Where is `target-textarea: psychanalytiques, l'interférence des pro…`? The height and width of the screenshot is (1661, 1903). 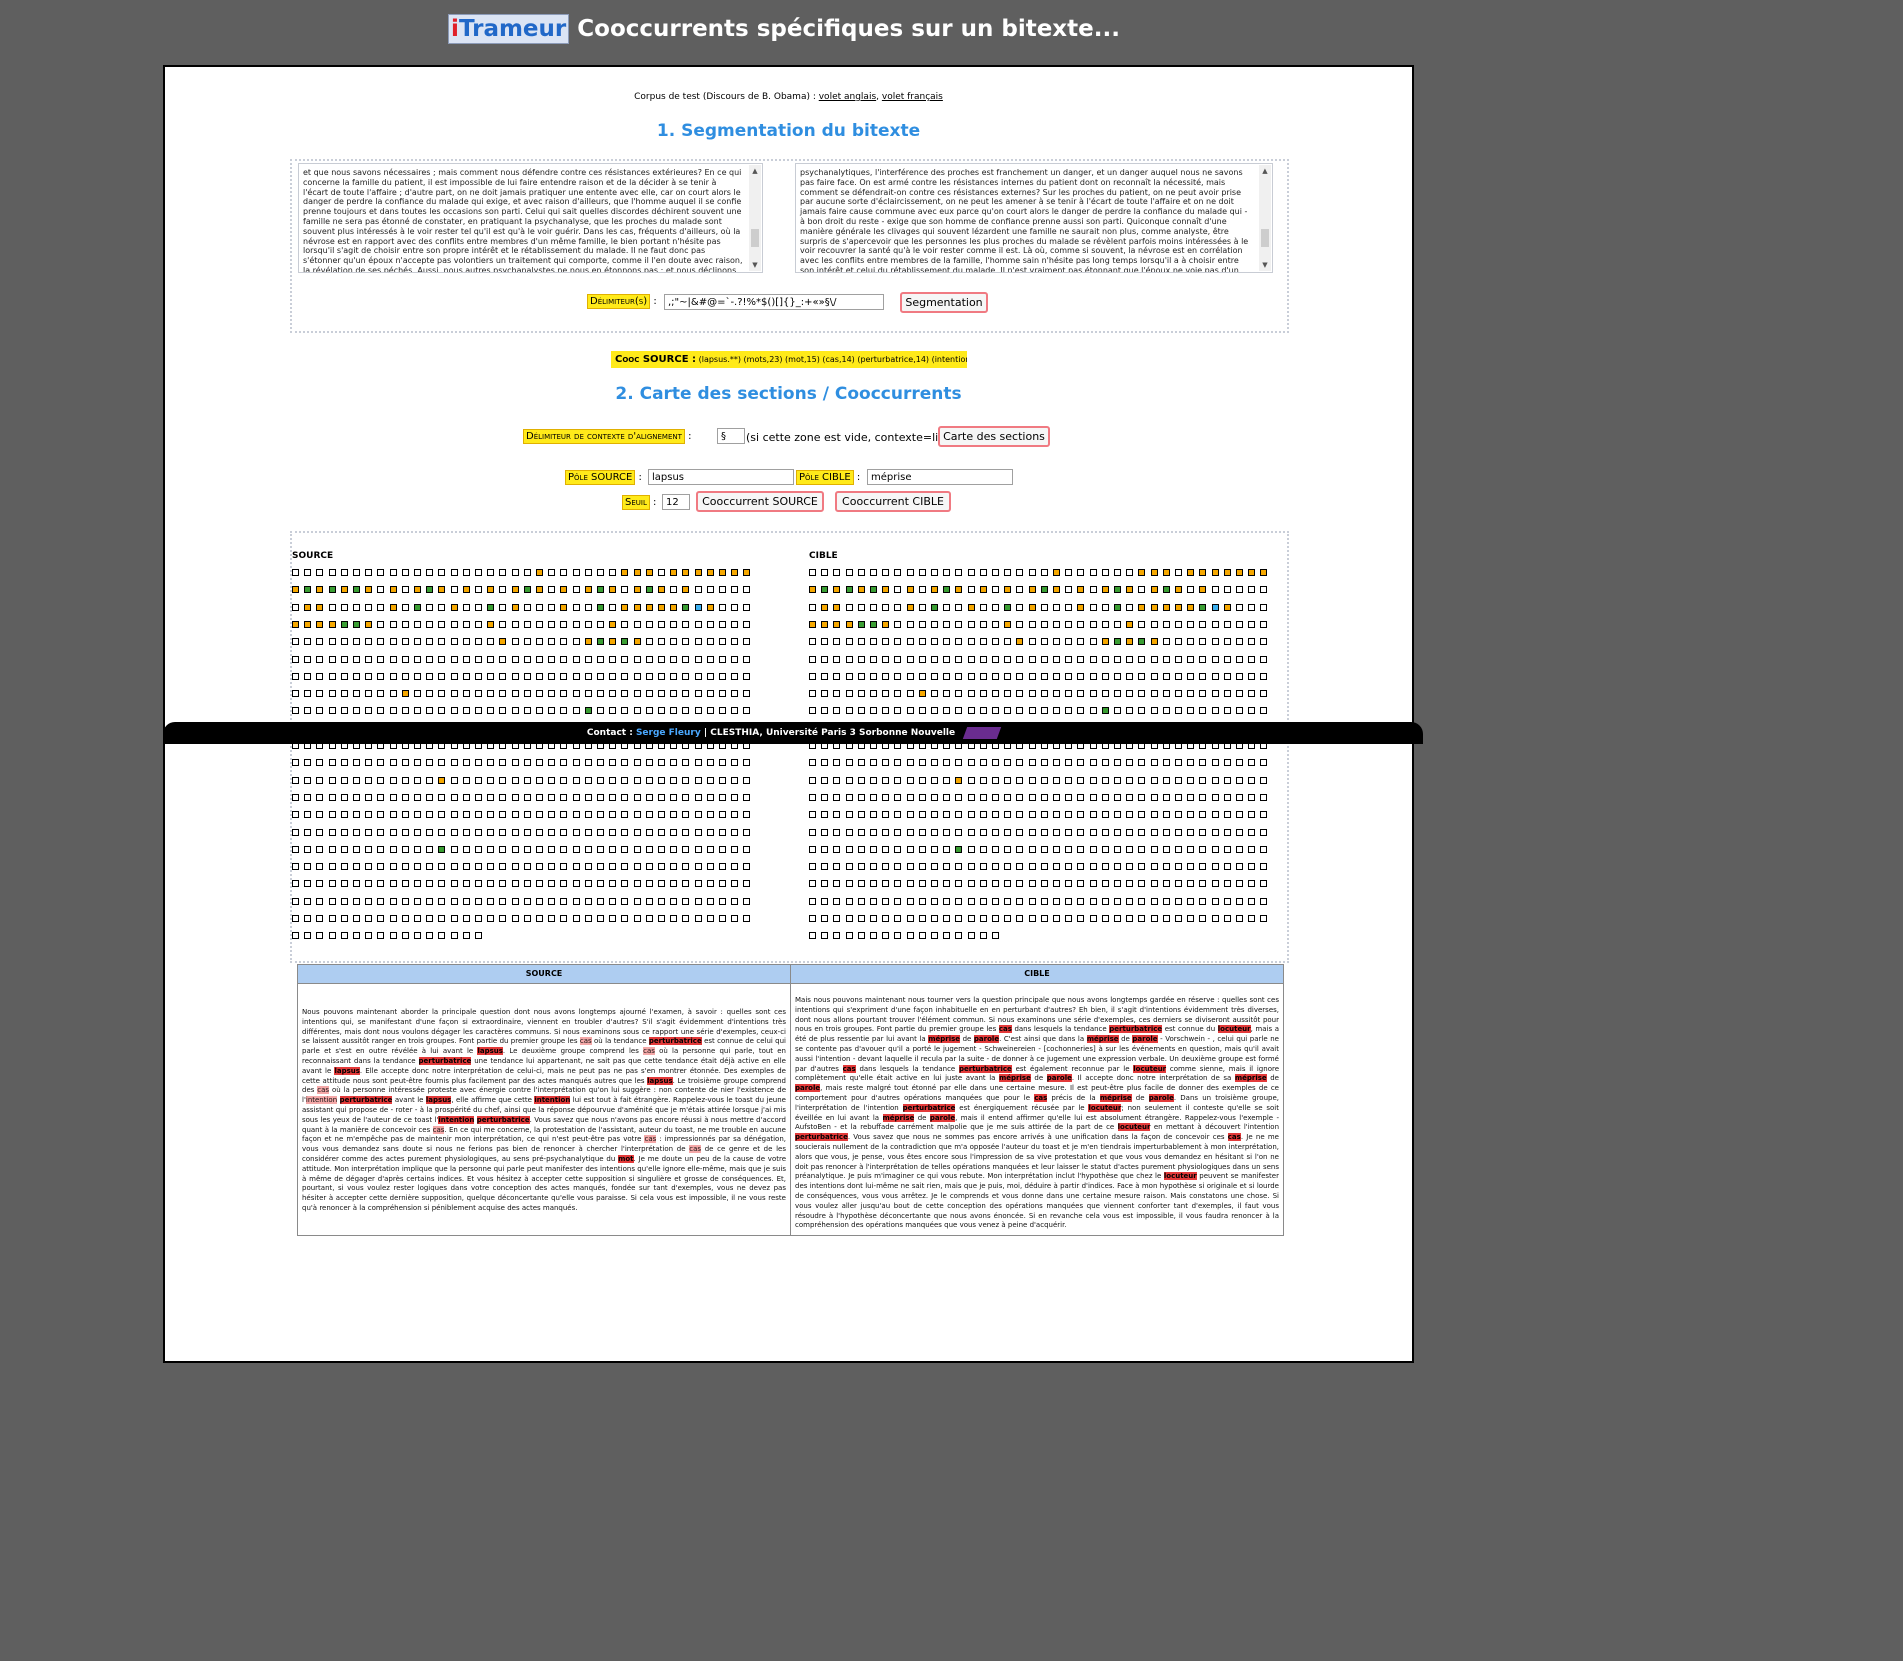
target-textarea: psychanalytiques, l'interférence des pro… is located at coordinates (1034, 218).